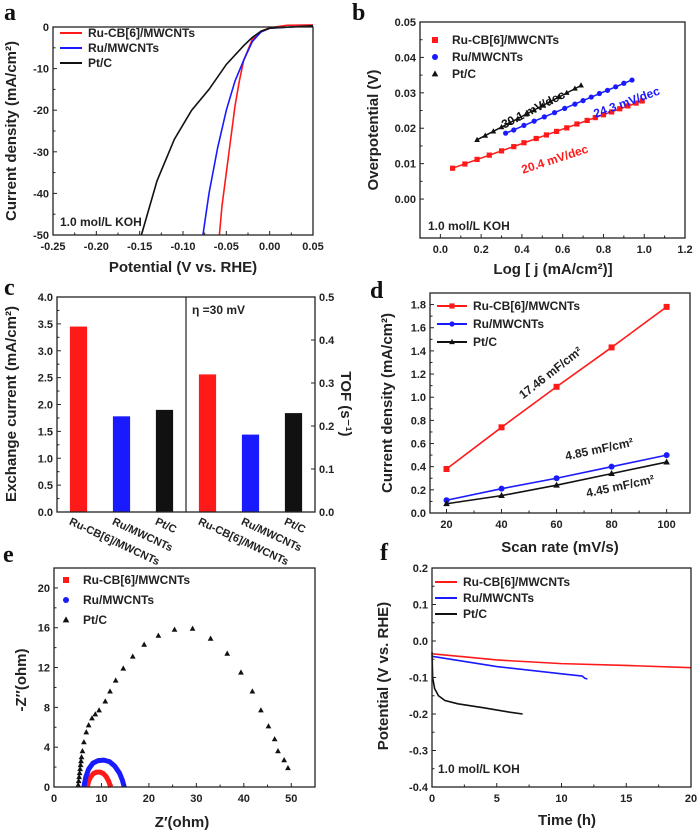 The height and width of the screenshot is (831, 700). I want to click on plot-frame, so click(184, 677).